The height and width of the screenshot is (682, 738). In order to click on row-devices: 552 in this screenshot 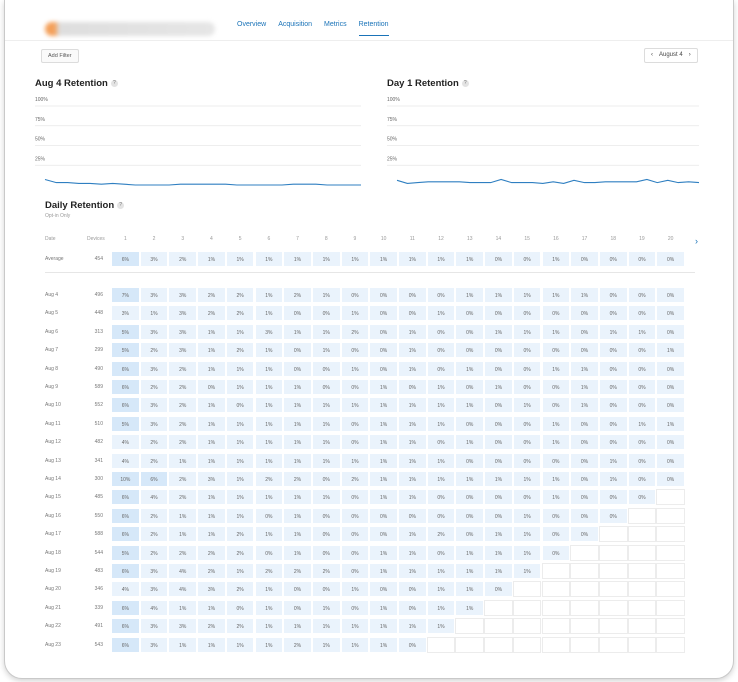, I will do `click(98, 405)`.